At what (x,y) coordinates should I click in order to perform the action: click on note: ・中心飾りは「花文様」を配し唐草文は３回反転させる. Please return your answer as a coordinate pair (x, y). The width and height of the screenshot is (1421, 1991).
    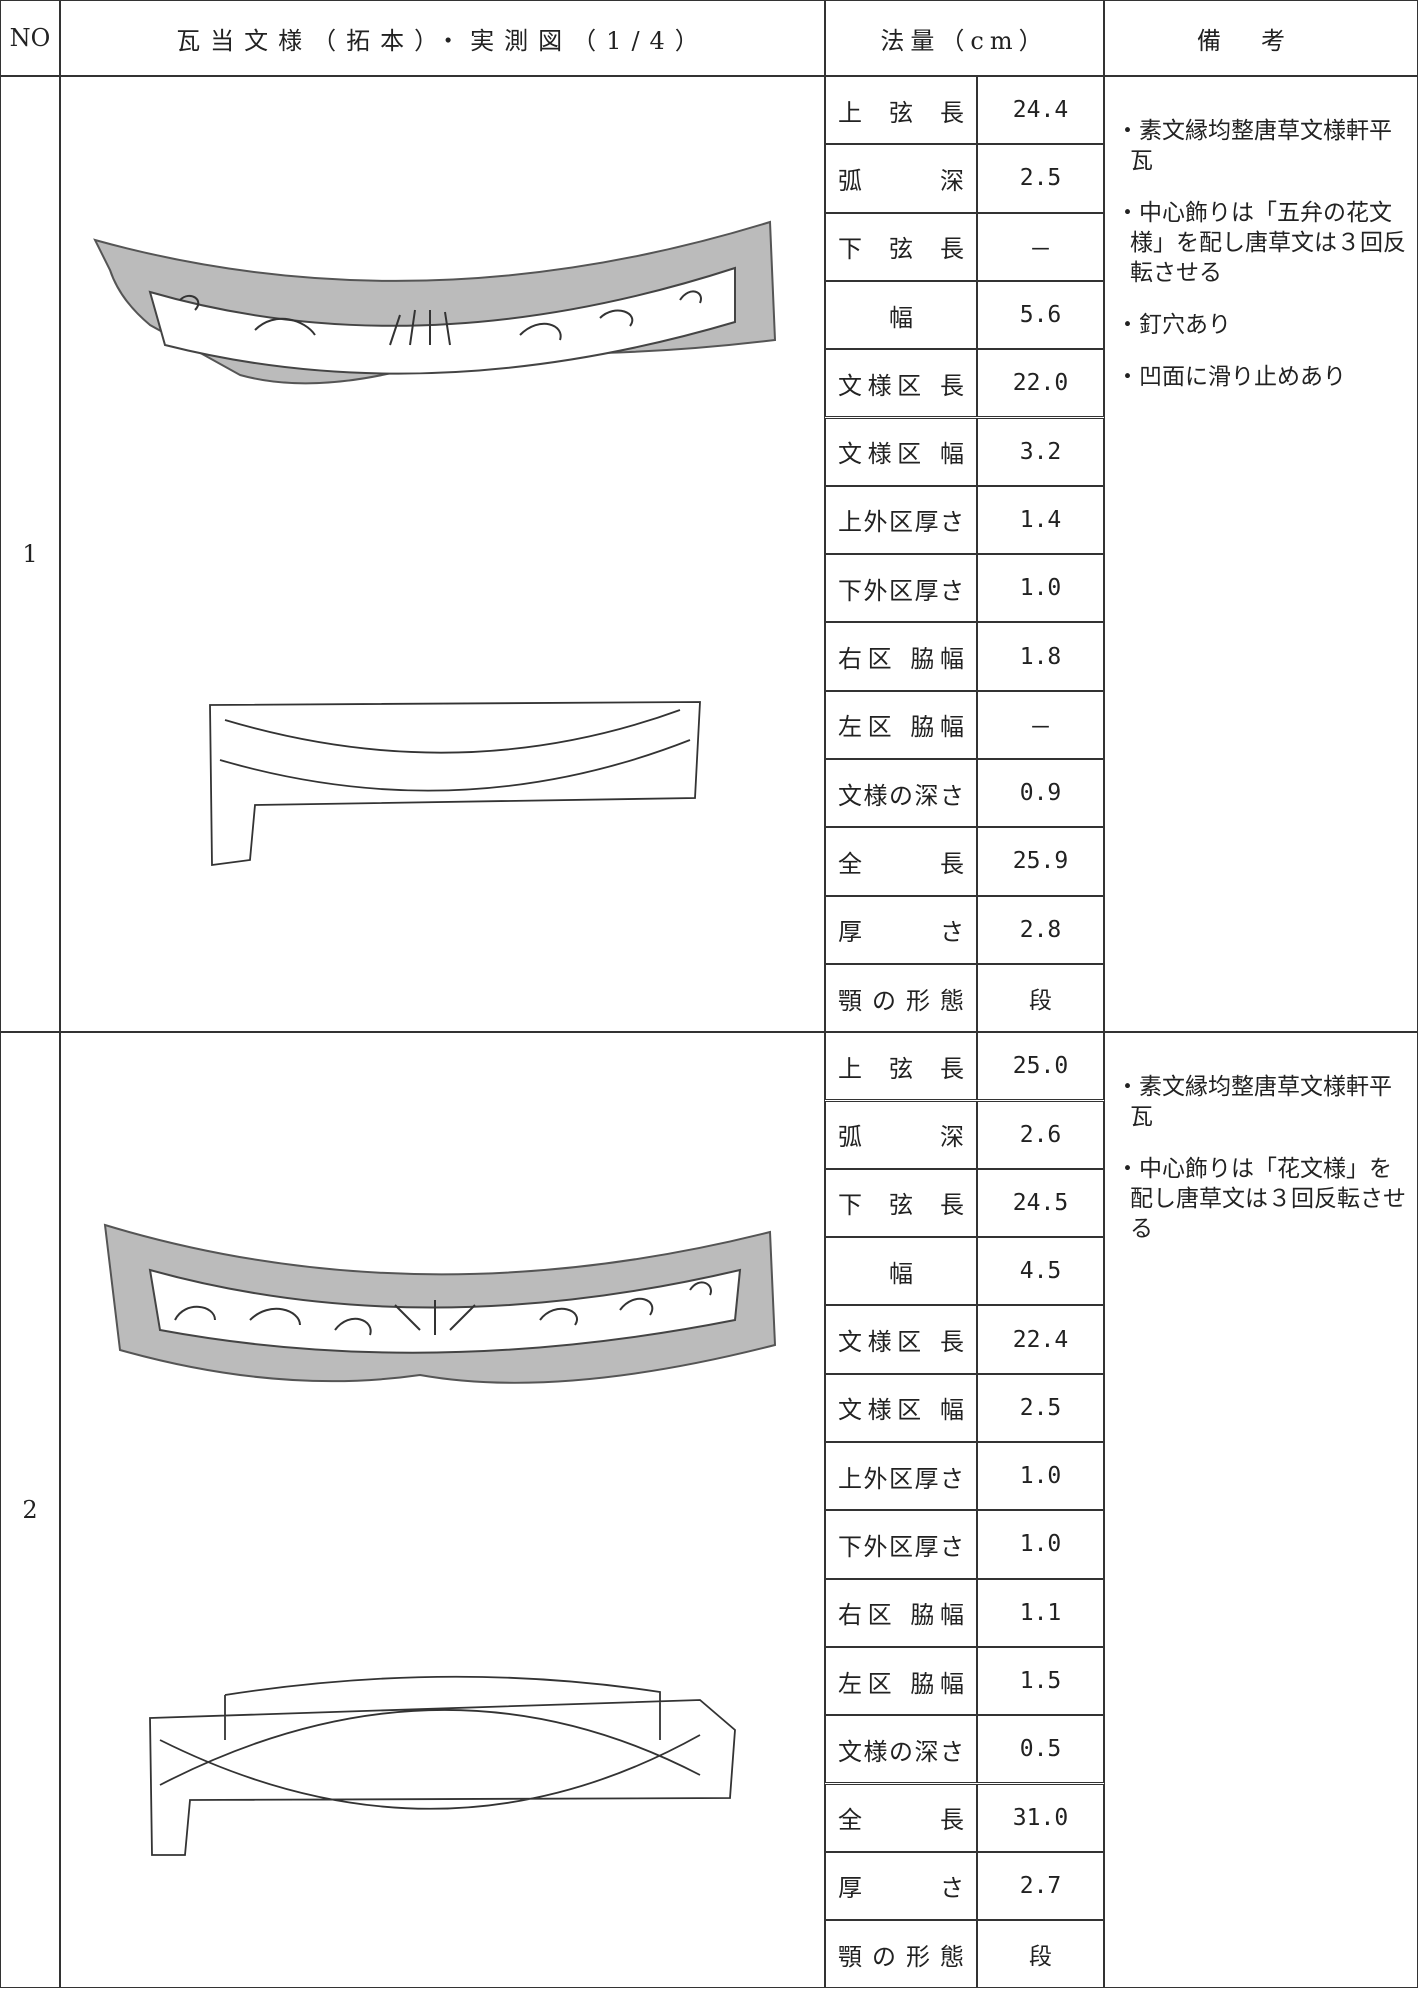
    Looking at the image, I should click on (1261, 1199).